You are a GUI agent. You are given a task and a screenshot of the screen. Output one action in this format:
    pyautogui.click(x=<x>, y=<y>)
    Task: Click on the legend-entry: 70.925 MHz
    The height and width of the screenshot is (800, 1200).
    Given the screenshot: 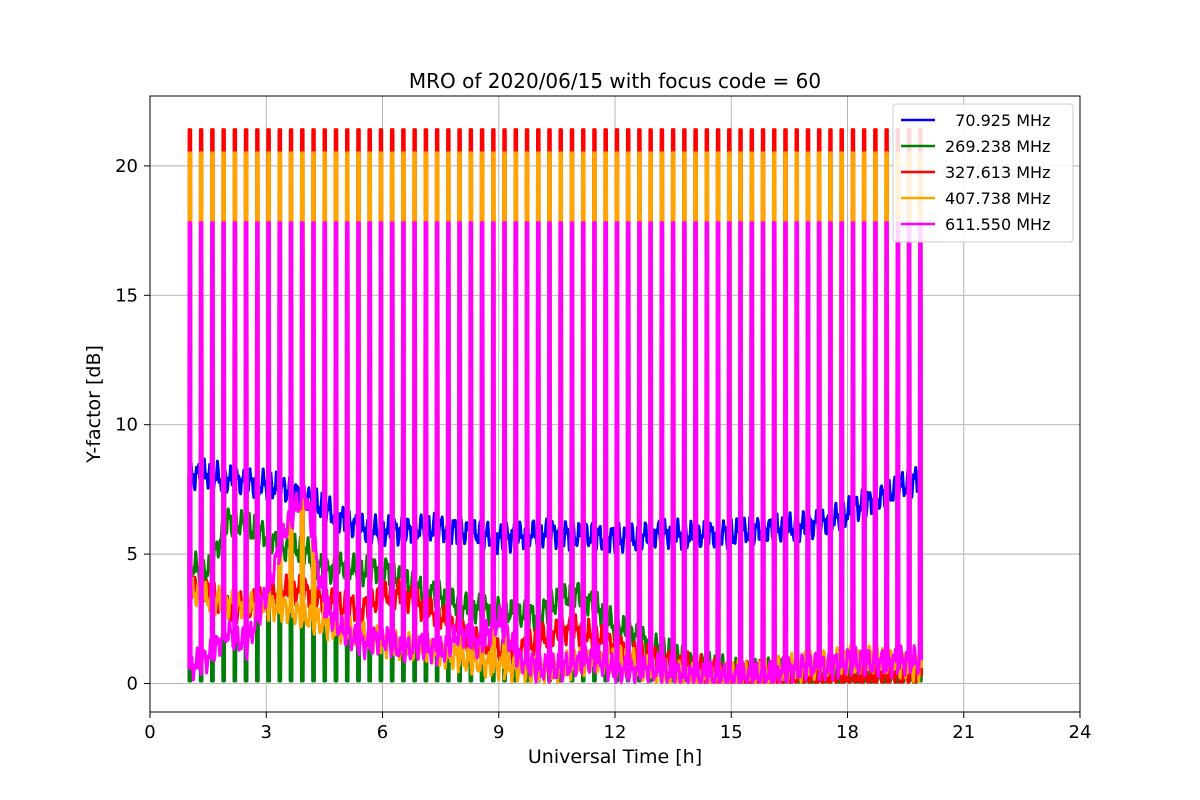 What is the action you would take?
    pyautogui.click(x=997, y=120)
    